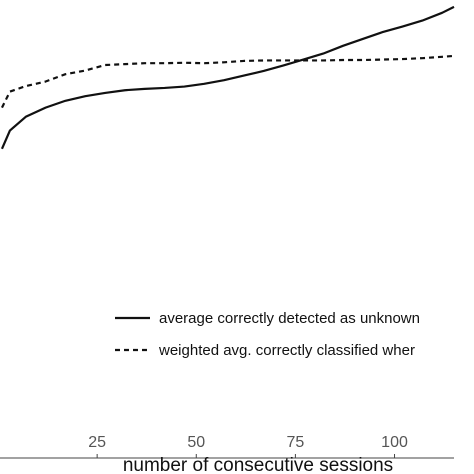 The image size is (474, 474). I want to click on x-tick-label-100: 100, so click(394, 442).